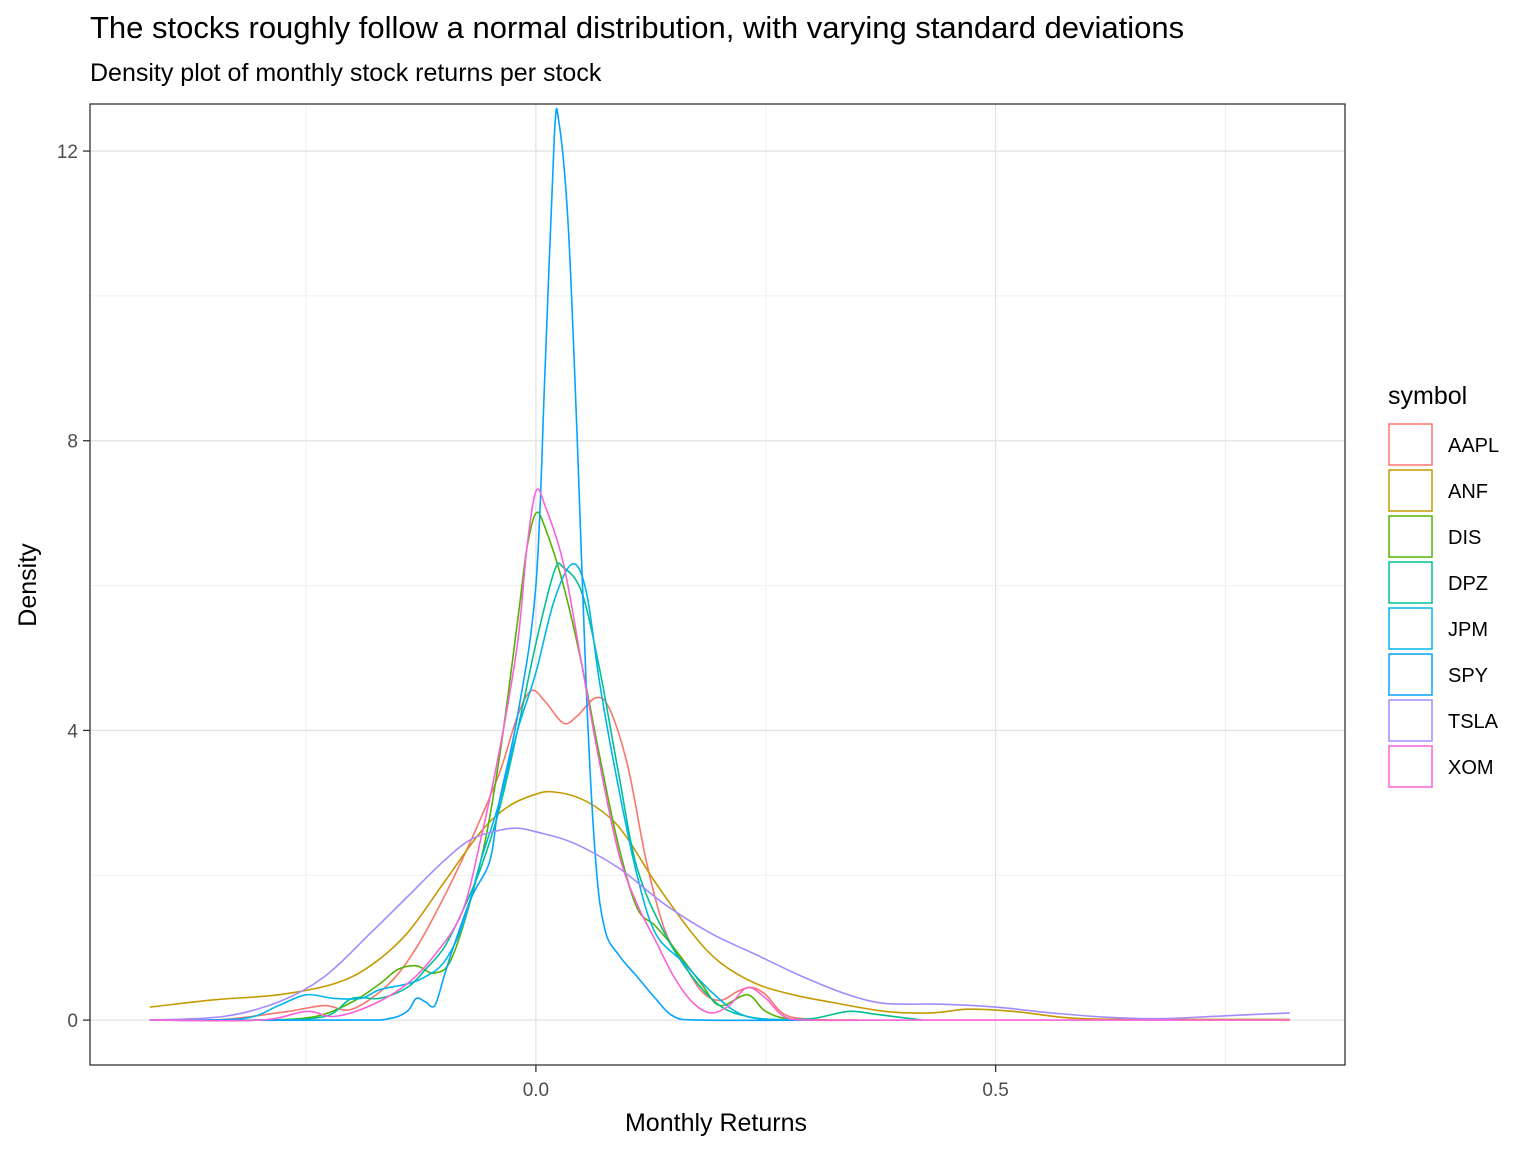 The image size is (1536, 1152). Describe the element at coordinates (1468, 584) in the screenshot. I see `legend-label-dpz: DPZ` at that location.